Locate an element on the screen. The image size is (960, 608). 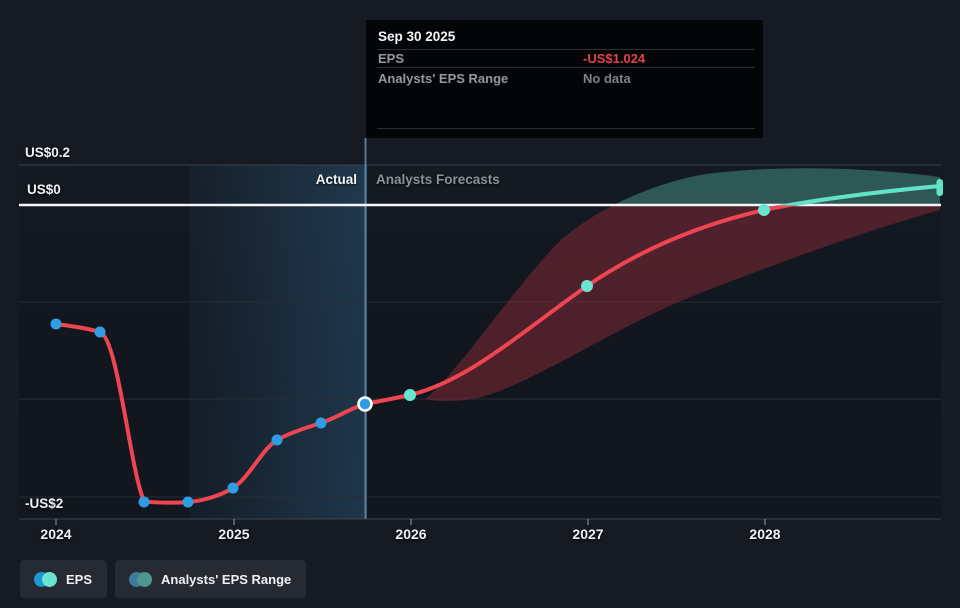
tooltip-eps-value: -US$1.024 is located at coordinates (614, 58).